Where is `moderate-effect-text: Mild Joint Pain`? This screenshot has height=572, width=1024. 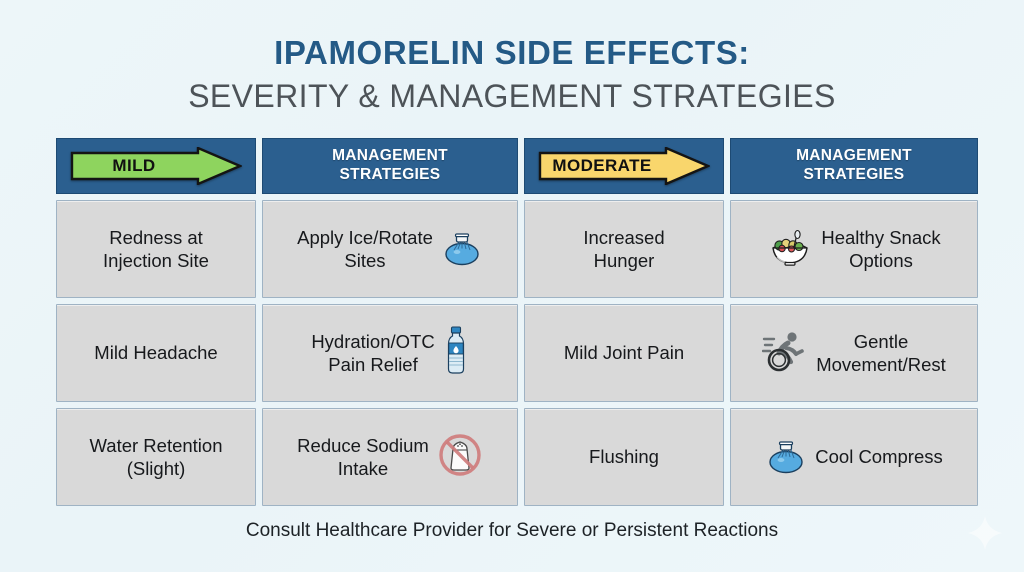
moderate-effect-text: Mild Joint Pain is located at coordinates (624, 353).